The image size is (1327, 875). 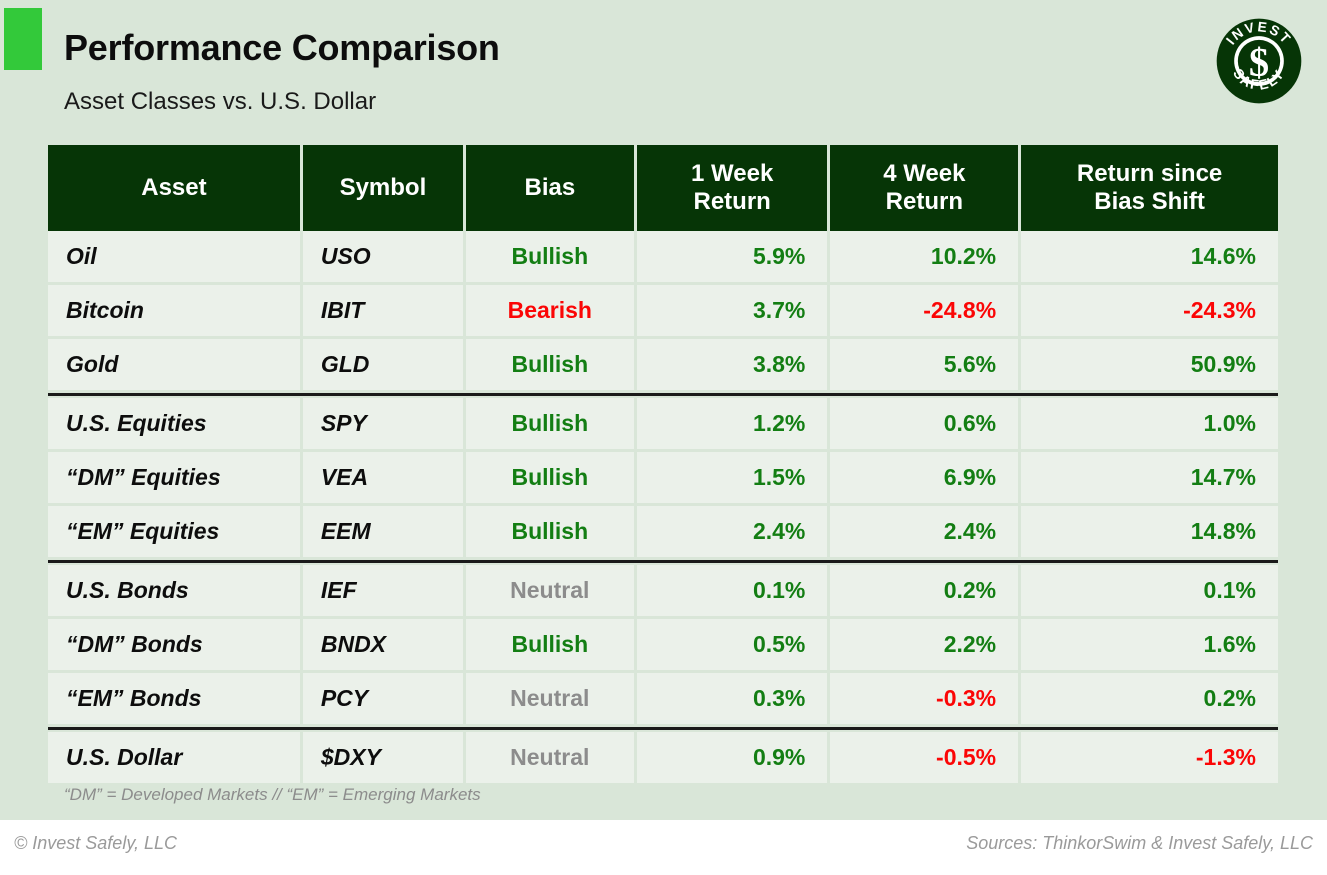 I want to click on cell-1week-return-text: 3.8%, so click(x=779, y=364).